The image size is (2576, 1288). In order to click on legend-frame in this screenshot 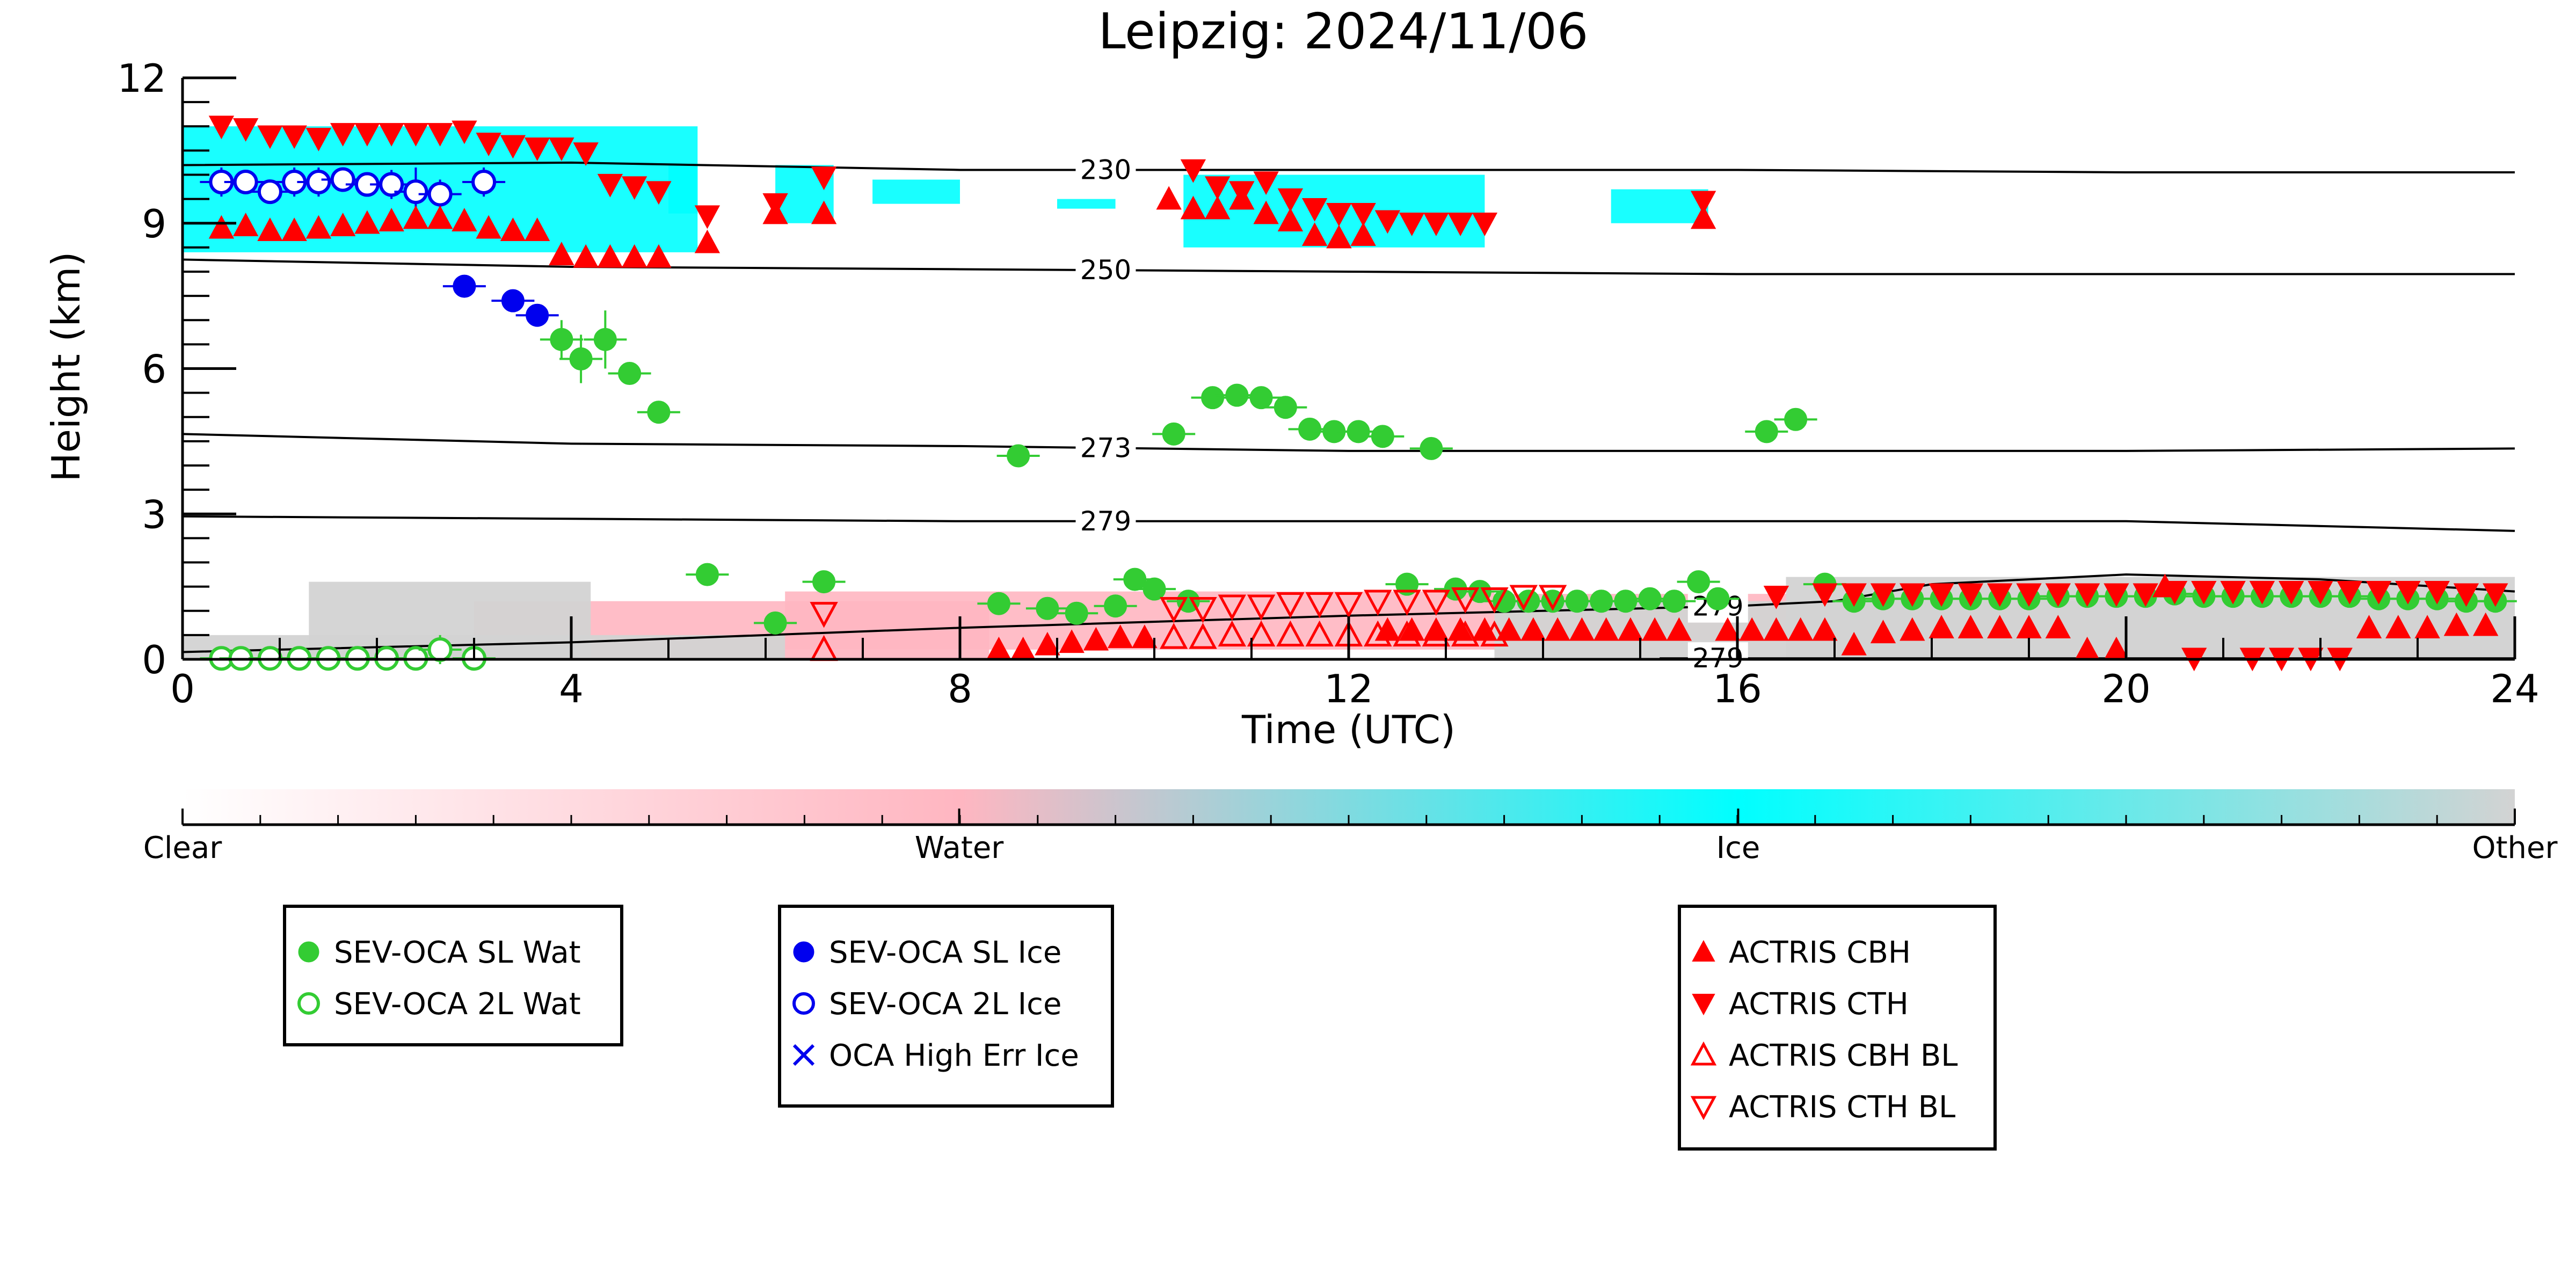, I will do `click(453, 975)`.